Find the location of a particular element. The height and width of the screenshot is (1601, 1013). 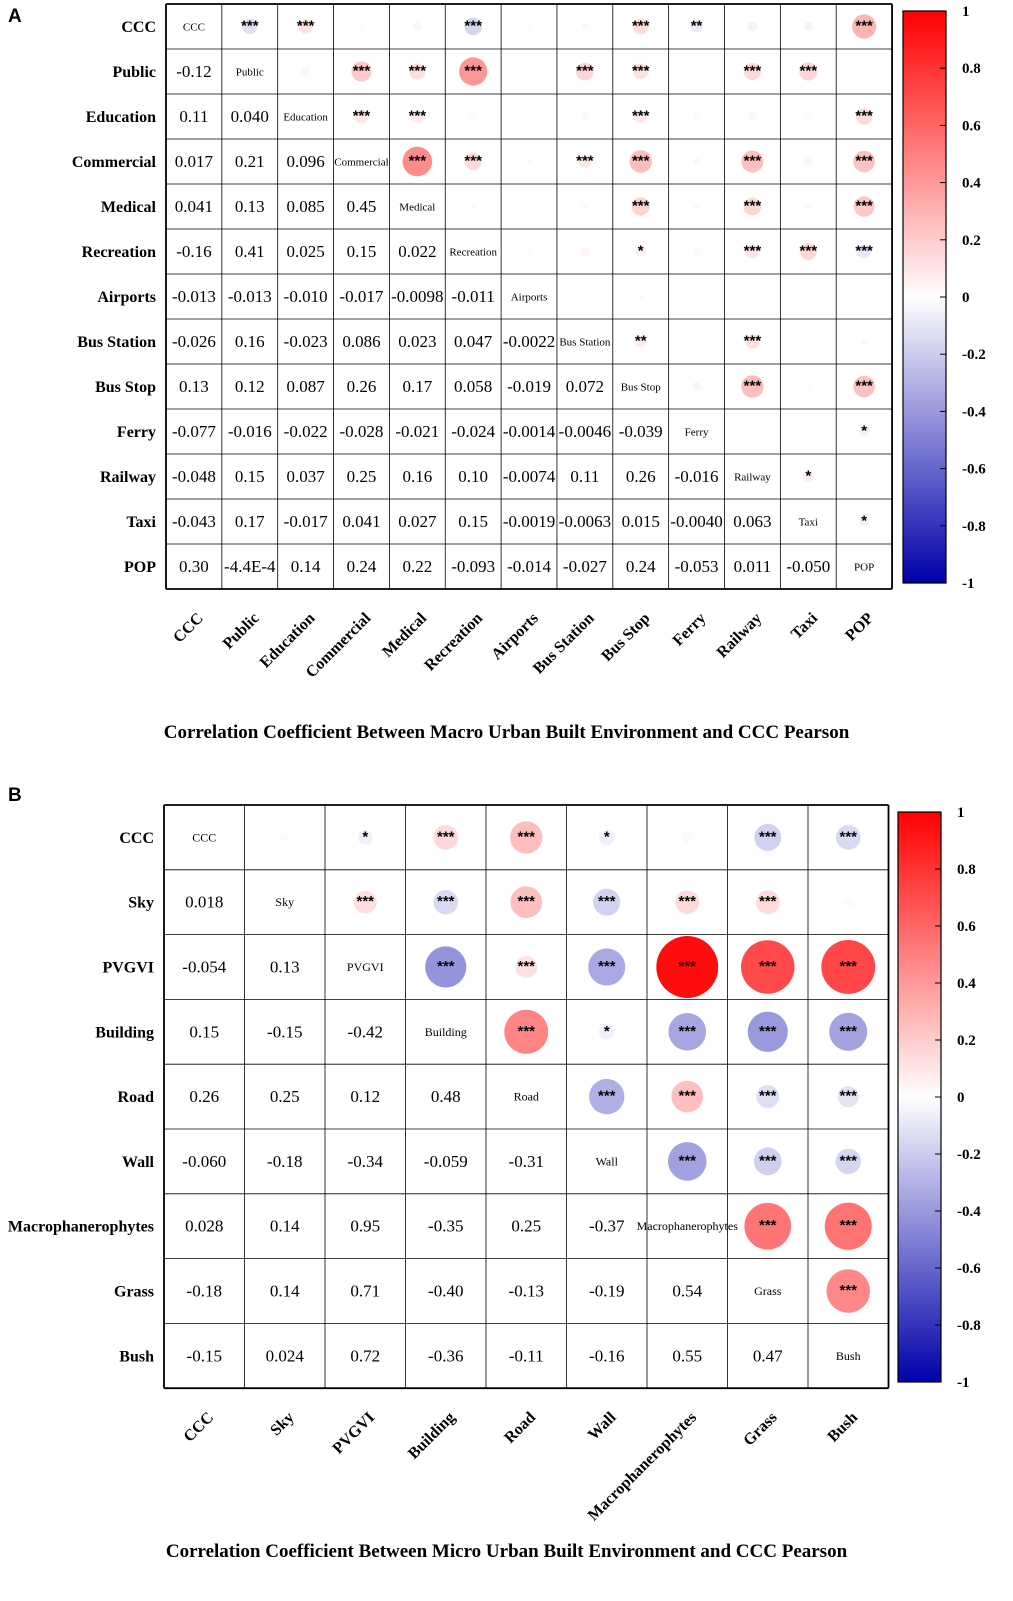

panel-a-diagonal-label: Medical is located at coordinates (417, 208).